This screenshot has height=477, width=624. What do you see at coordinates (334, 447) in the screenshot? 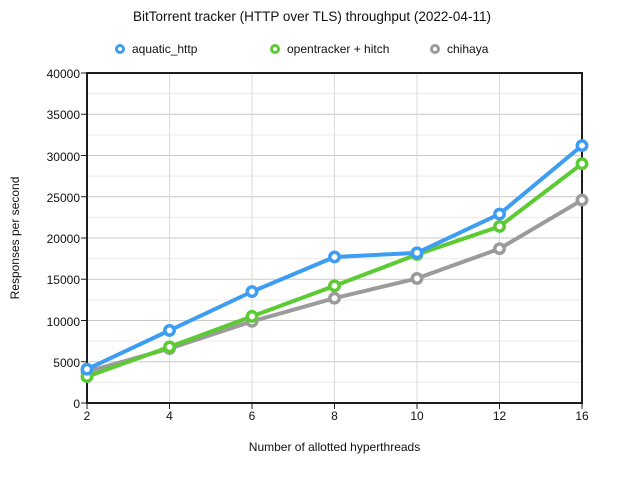
I see `x-axis-title: Number of allotted hyperthreads` at bounding box center [334, 447].